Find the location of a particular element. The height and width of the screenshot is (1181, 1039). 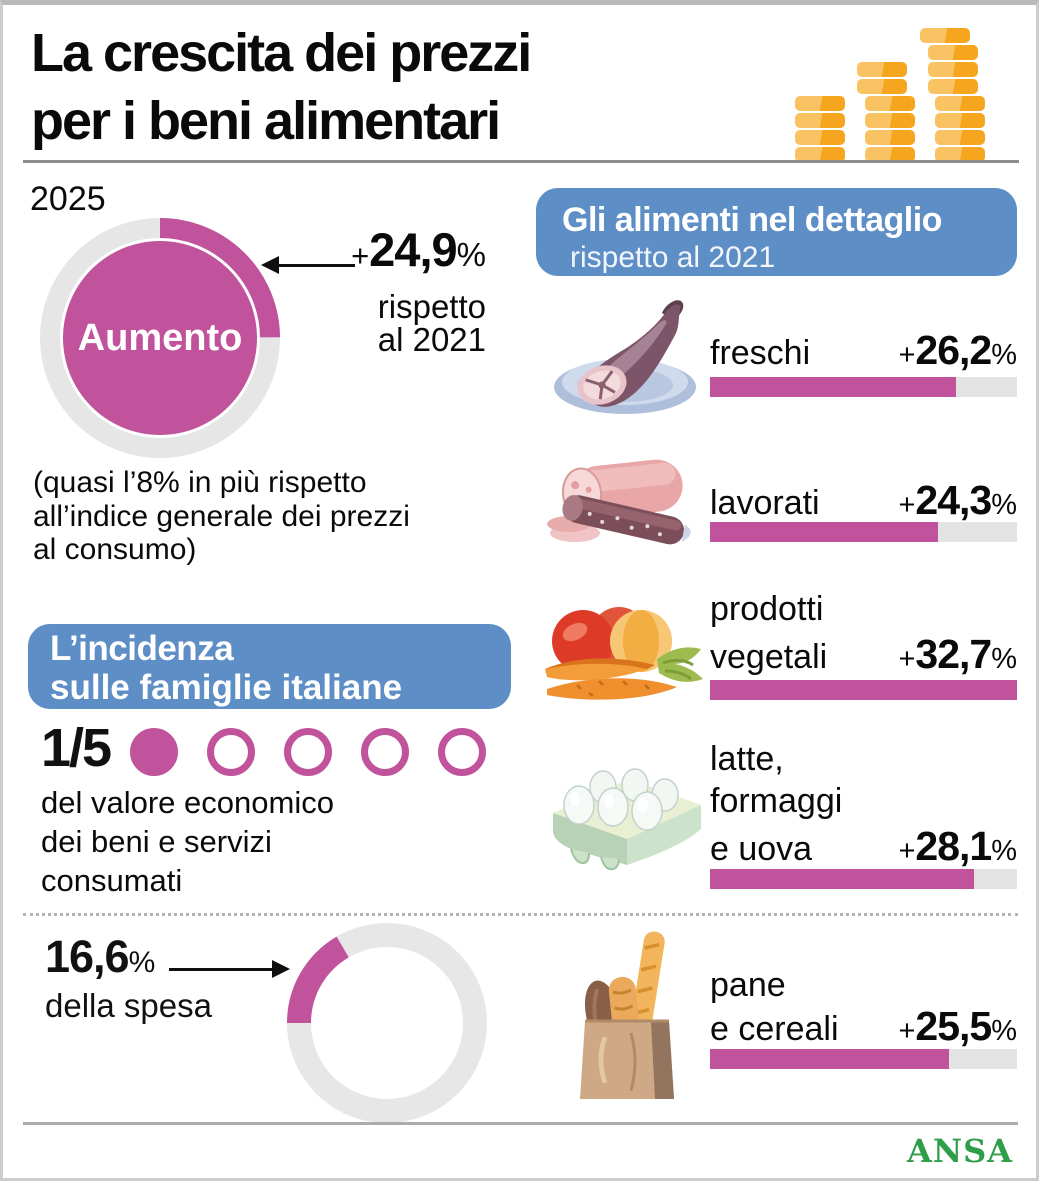

food-row-vegetali-line1: prodotti is located at coordinates (863, 609).